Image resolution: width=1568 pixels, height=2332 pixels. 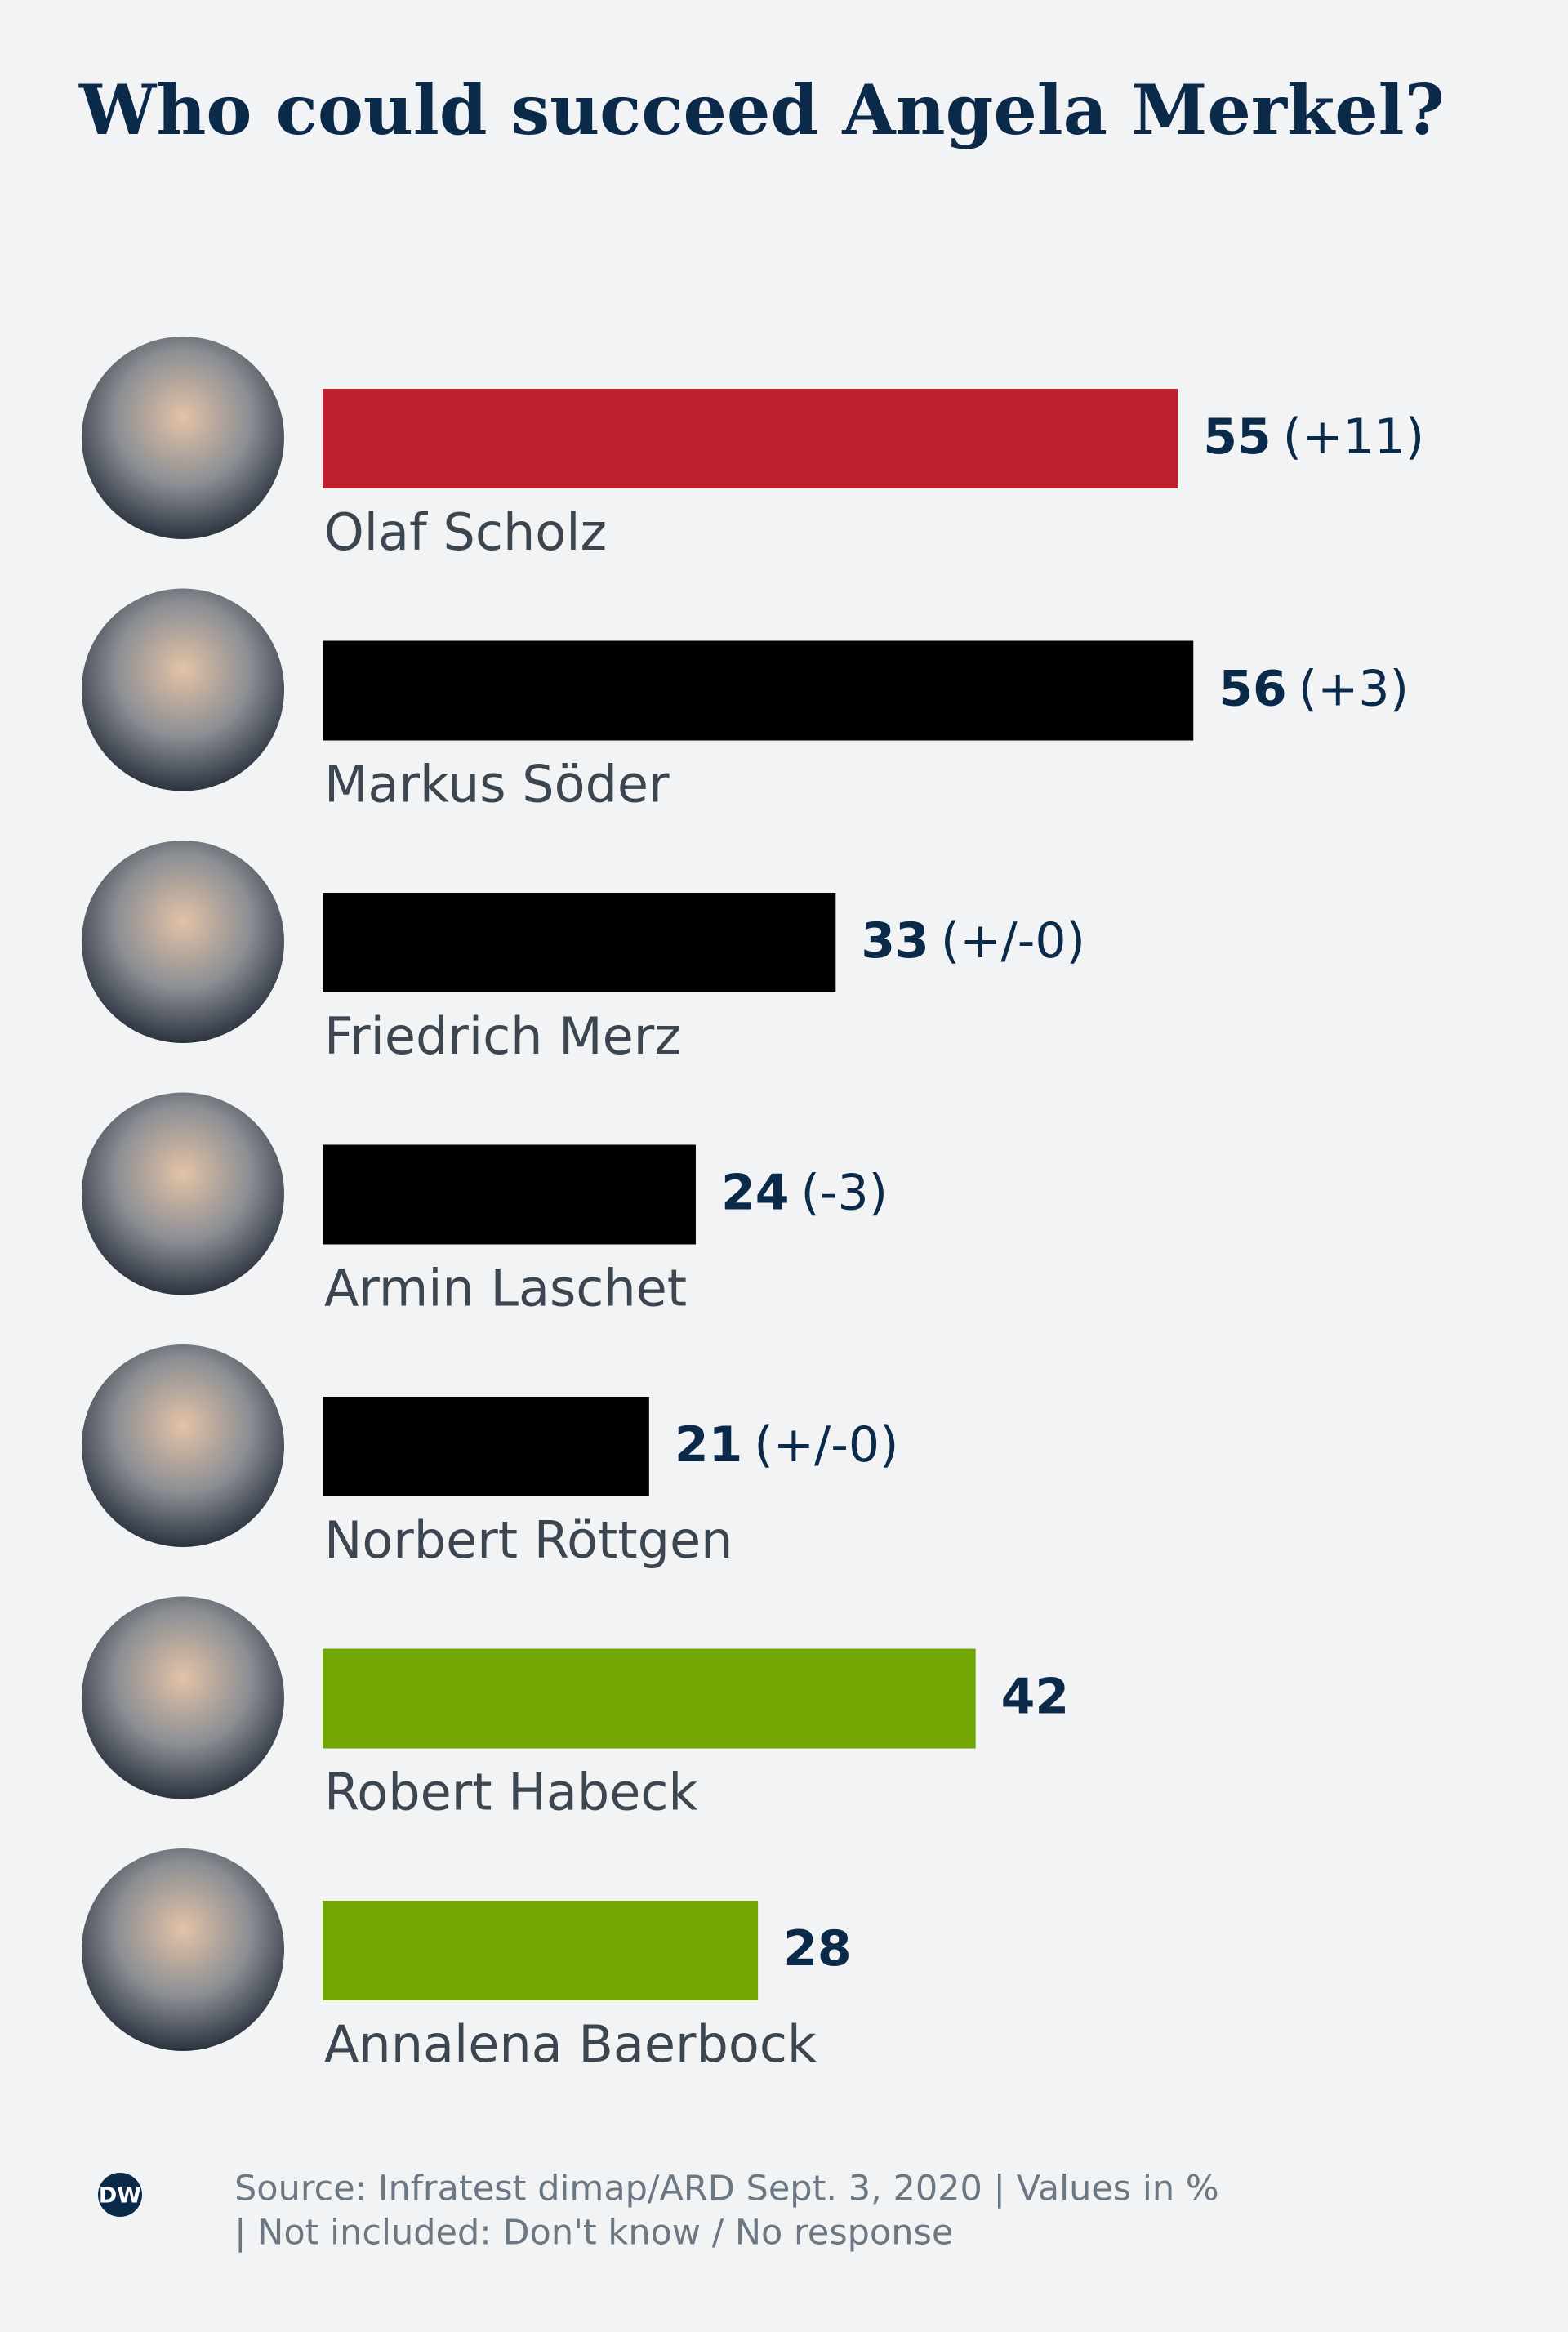 I want to click on logo-text: DW, so click(x=120, y=2196).